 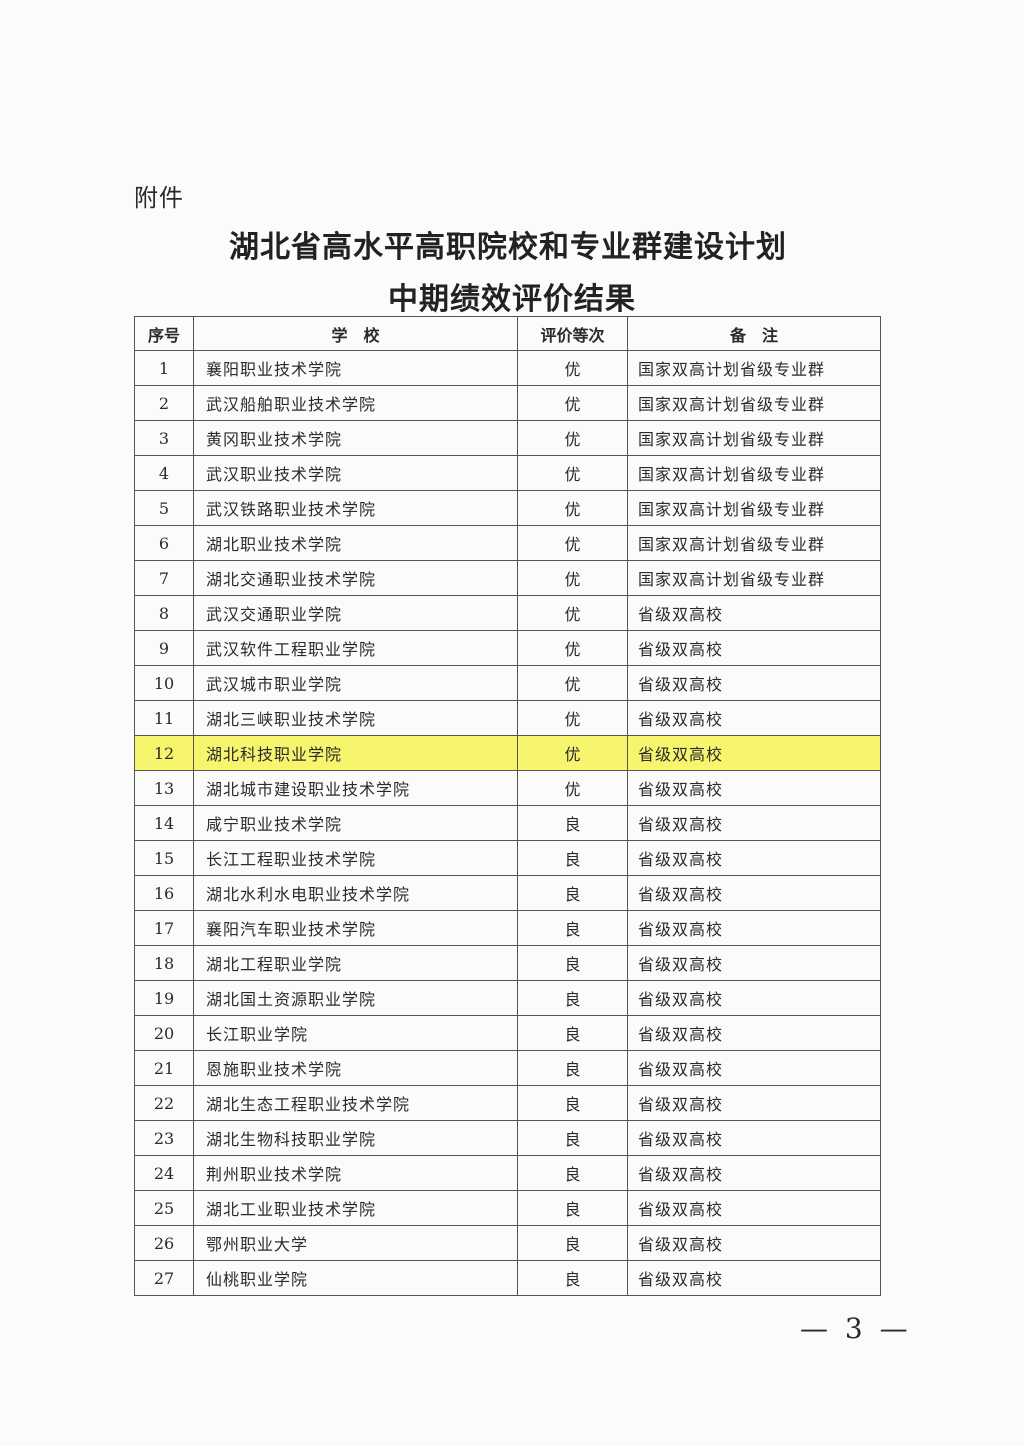 I want to click on row-index: 10, so click(x=164, y=683).